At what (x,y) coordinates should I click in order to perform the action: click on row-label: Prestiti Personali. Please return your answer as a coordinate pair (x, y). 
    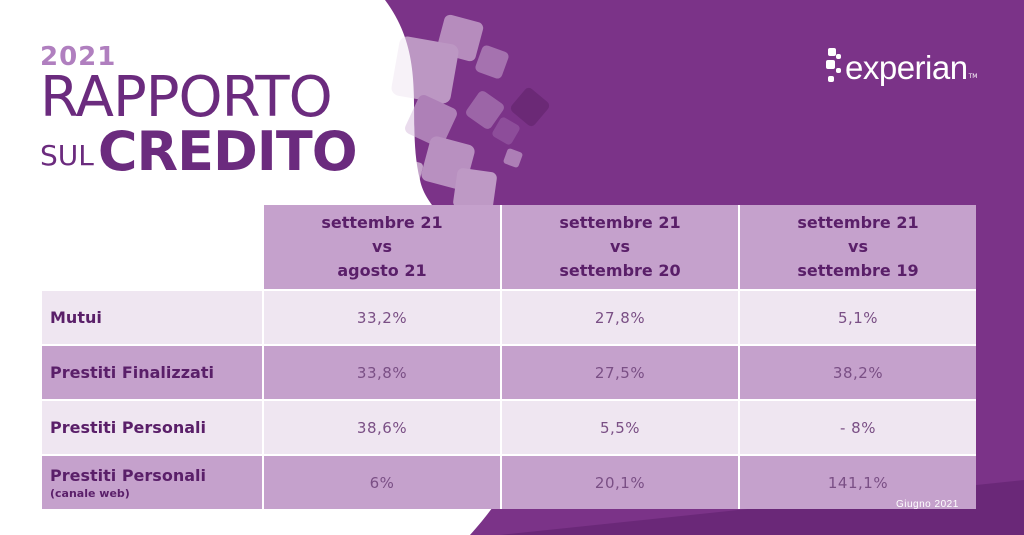
    Looking at the image, I should click on (152, 427).